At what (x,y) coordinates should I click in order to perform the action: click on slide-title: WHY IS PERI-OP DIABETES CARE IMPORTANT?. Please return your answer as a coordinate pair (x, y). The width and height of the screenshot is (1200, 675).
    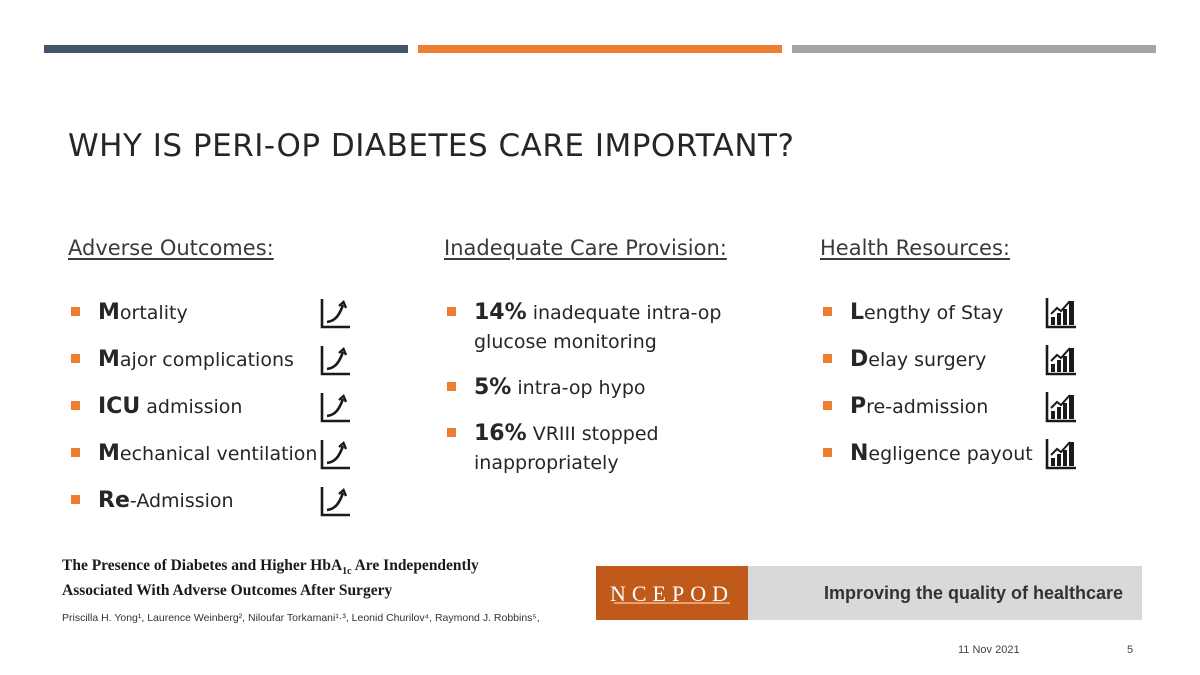
    Looking at the image, I should click on (431, 146).